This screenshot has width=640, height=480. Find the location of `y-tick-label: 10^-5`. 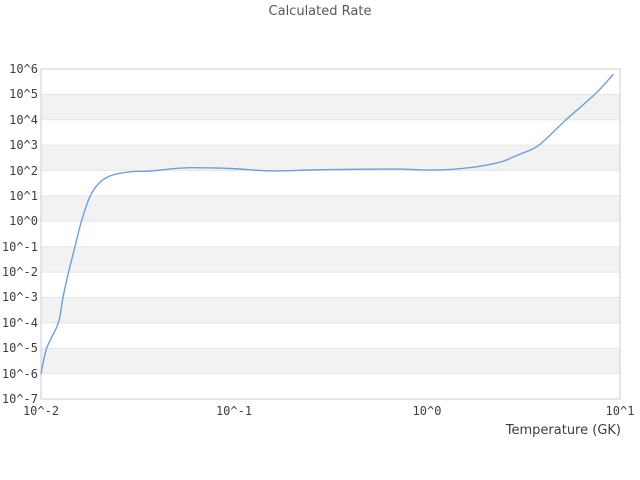

y-tick-label: 10^-5 is located at coordinates (19, 348).